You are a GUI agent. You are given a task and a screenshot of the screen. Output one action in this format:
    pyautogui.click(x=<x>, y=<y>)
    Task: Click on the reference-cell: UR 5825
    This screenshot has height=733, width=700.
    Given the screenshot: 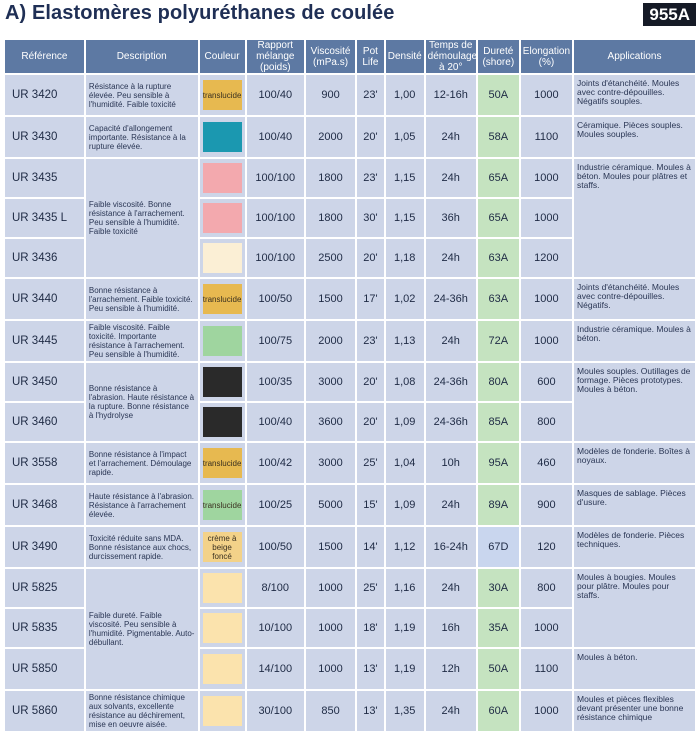 What is the action you would take?
    pyautogui.click(x=44, y=588)
    